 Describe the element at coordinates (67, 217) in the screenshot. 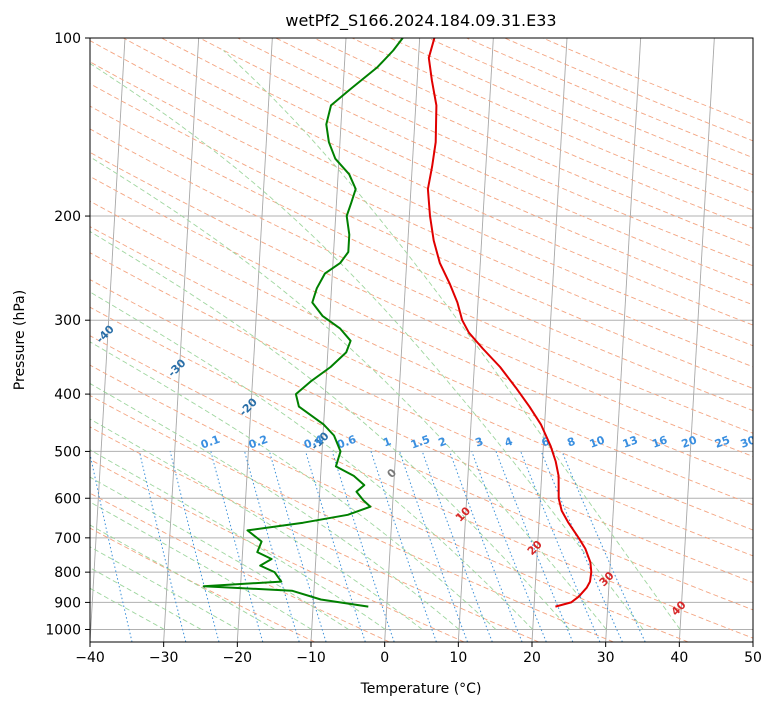

I see `y-tick-label: 200` at that location.